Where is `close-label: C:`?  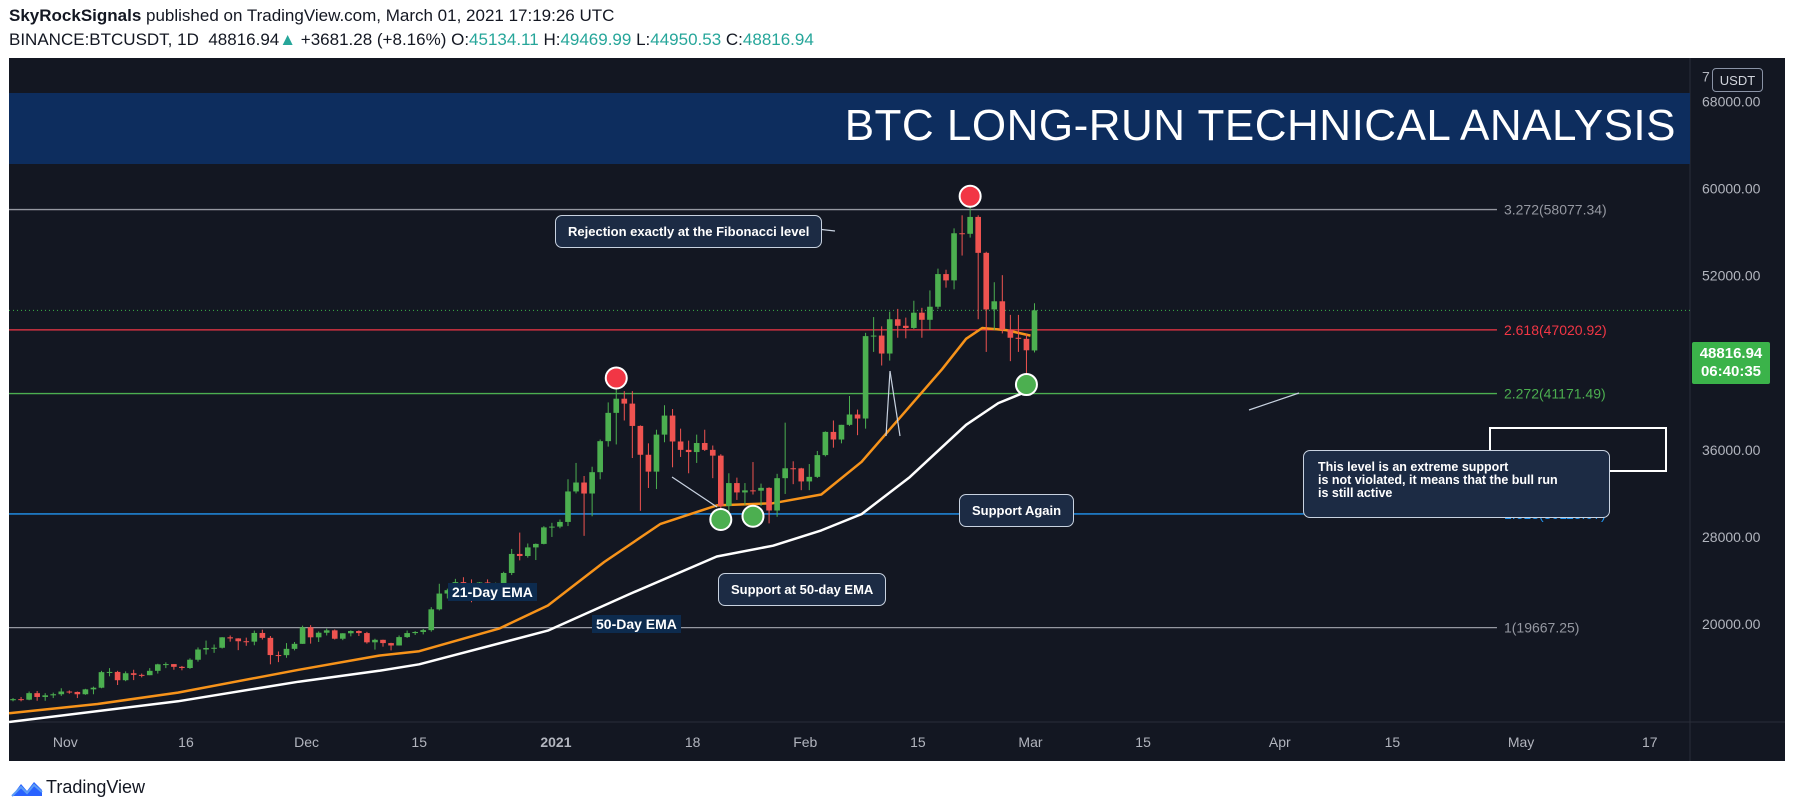
close-label: C: is located at coordinates (734, 39).